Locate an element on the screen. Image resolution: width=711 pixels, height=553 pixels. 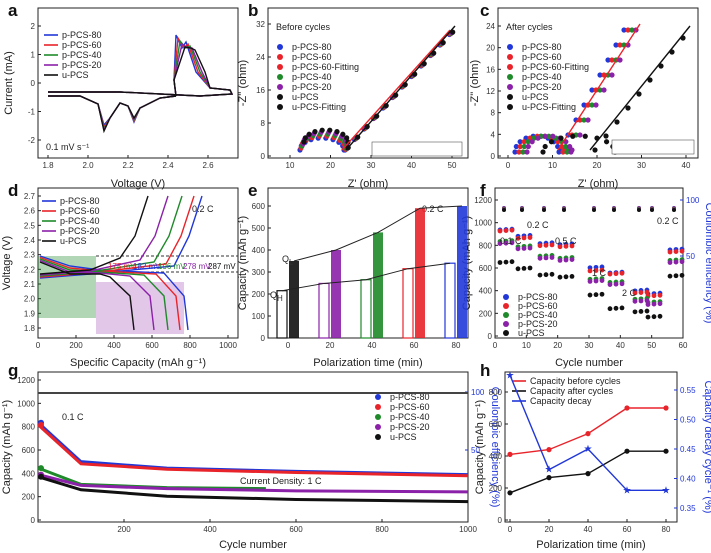
panel-c-legend-label: p-PCS-20 is located at coordinates (542, 87).